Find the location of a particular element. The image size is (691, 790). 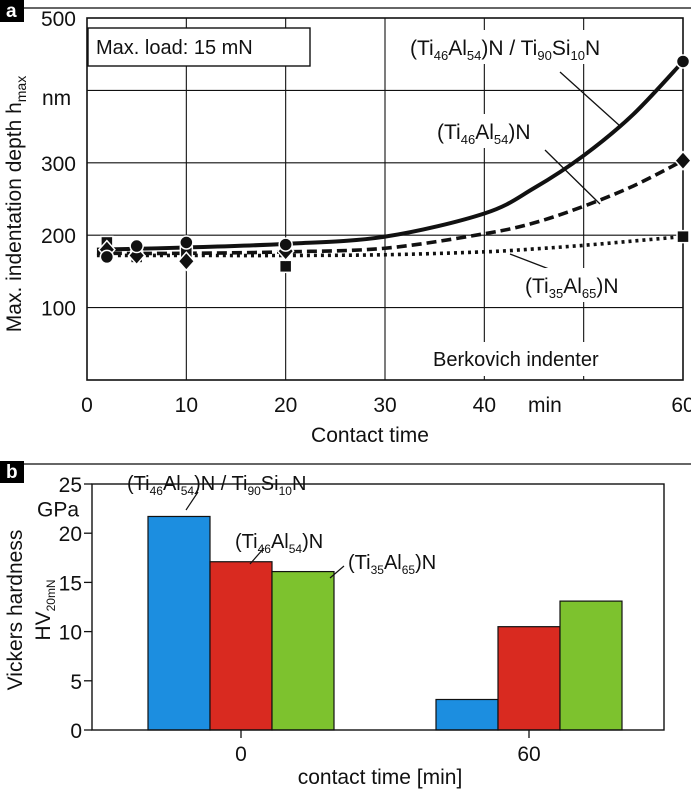

y-tick-label-b: 5 is located at coordinates (76, 682).